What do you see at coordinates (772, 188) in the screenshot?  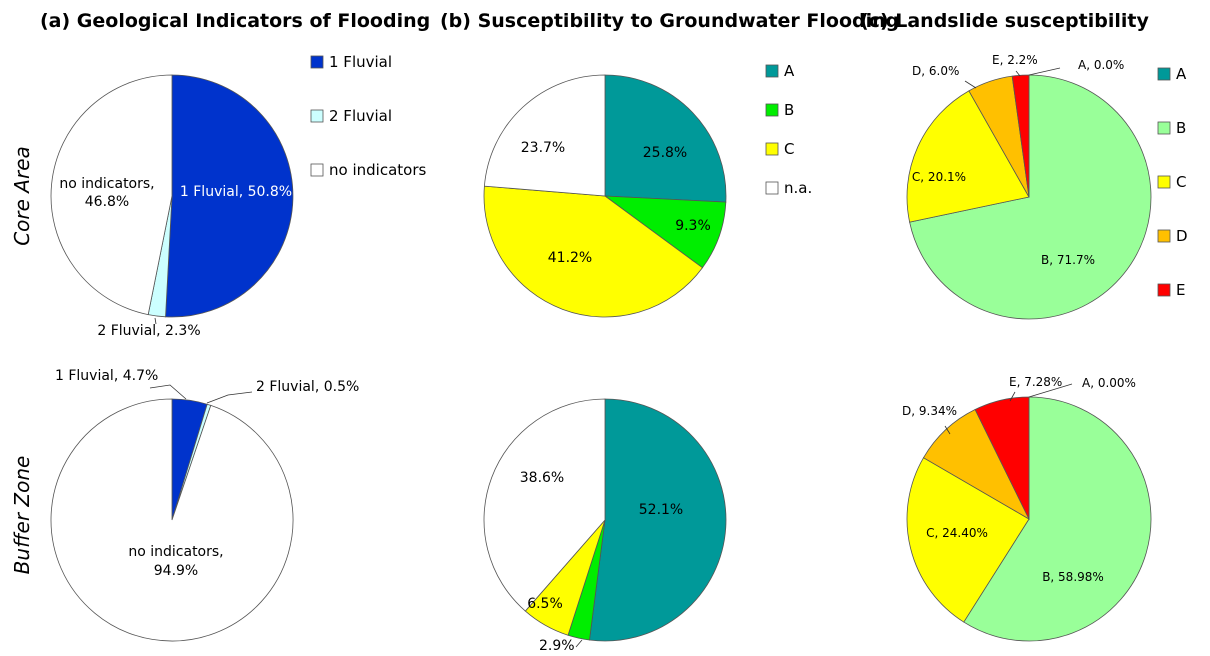 I see `legend-swatch-b-n-a` at bounding box center [772, 188].